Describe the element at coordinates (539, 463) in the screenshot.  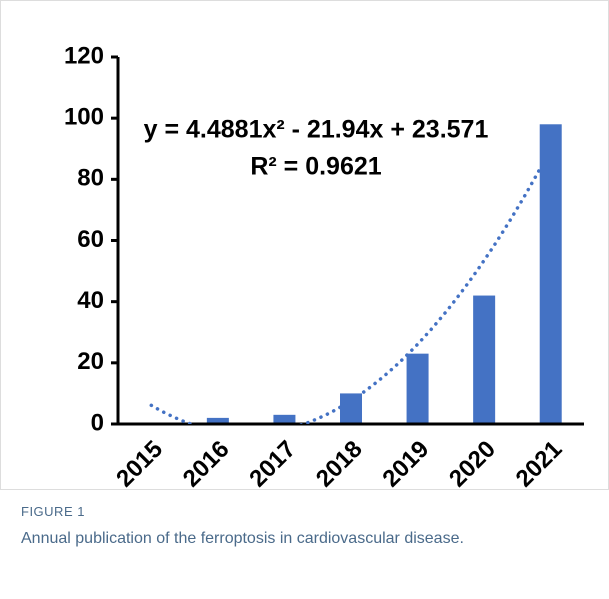
I see `x-tick-label: 2021` at that location.